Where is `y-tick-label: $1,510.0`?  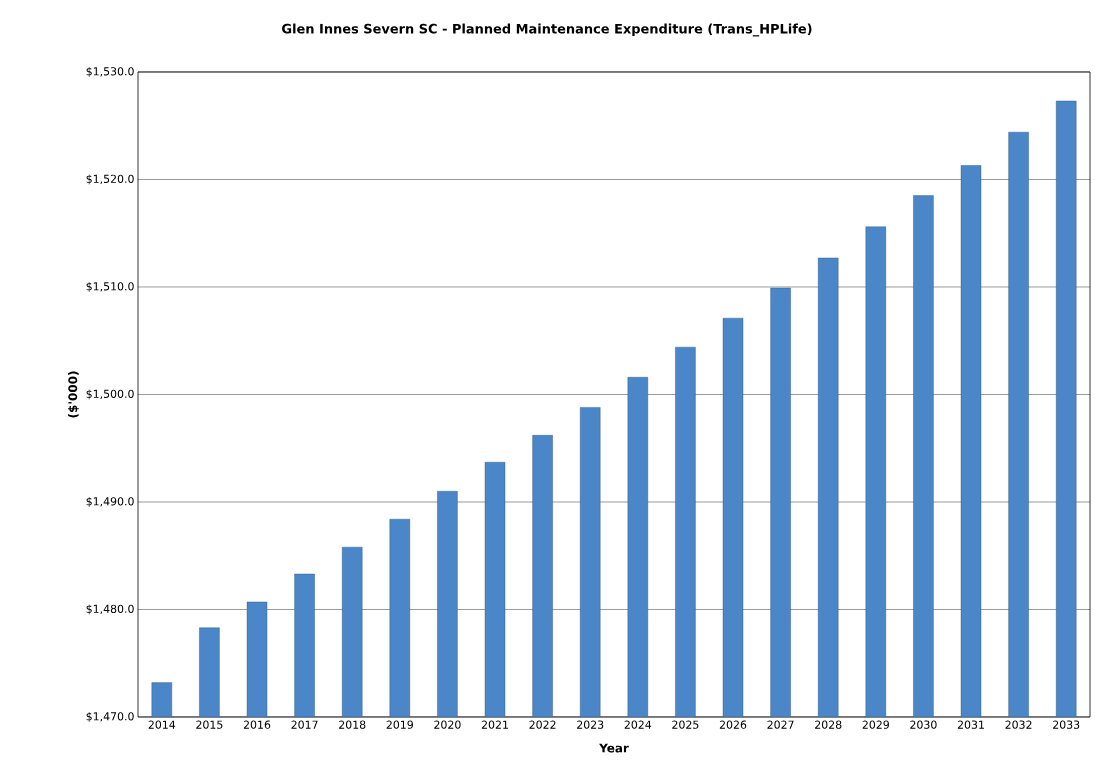 y-tick-label: $1,510.0 is located at coordinates (110, 287).